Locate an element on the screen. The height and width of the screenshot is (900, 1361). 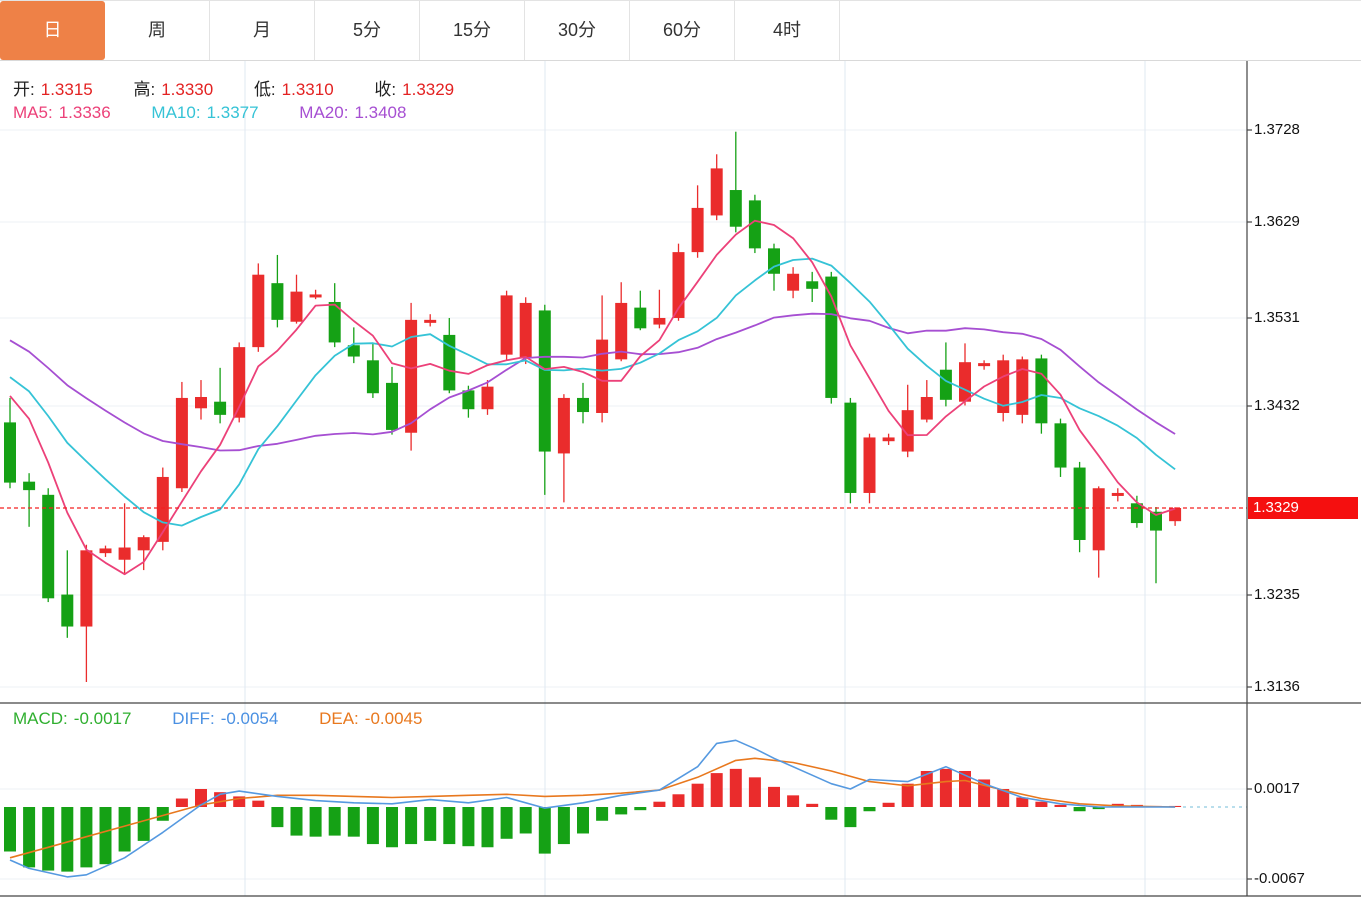
price-axis-label: 1.3136 is located at coordinates (1277, 686).